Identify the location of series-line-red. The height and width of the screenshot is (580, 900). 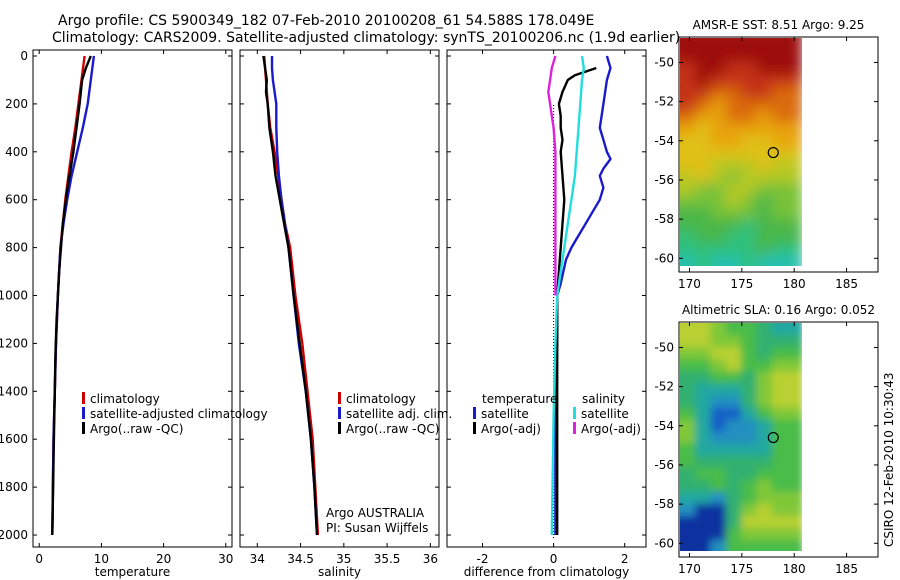
(291, 295).